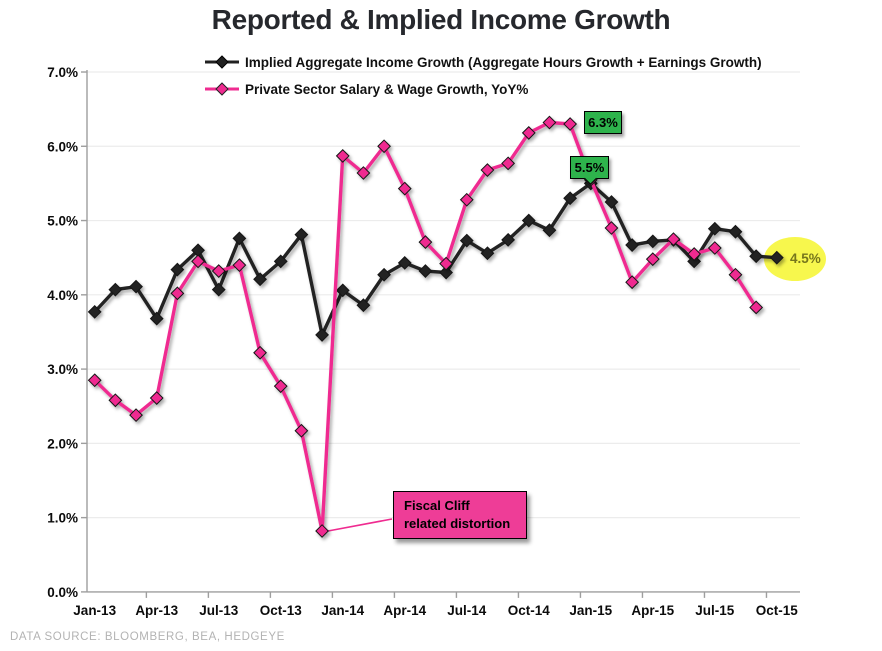 The image size is (882, 651). Describe the element at coordinates (777, 610) in the screenshot. I see `x-axis-label: Oct-15` at that location.